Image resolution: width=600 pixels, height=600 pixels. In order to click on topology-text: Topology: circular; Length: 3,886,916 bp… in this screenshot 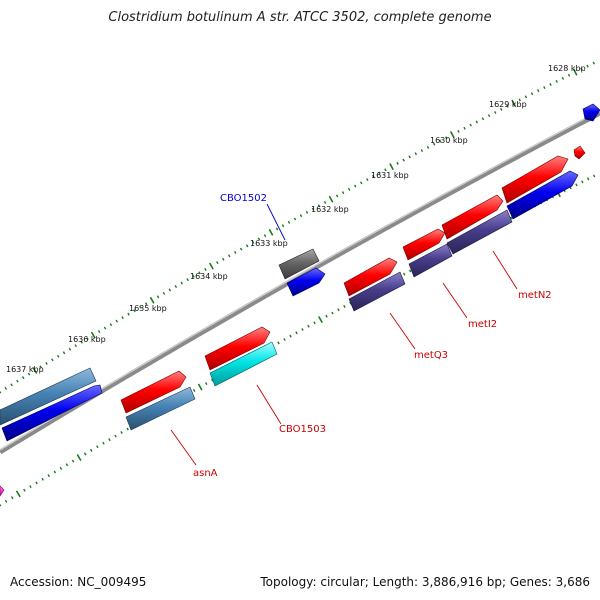, I will do `click(425, 582)`.